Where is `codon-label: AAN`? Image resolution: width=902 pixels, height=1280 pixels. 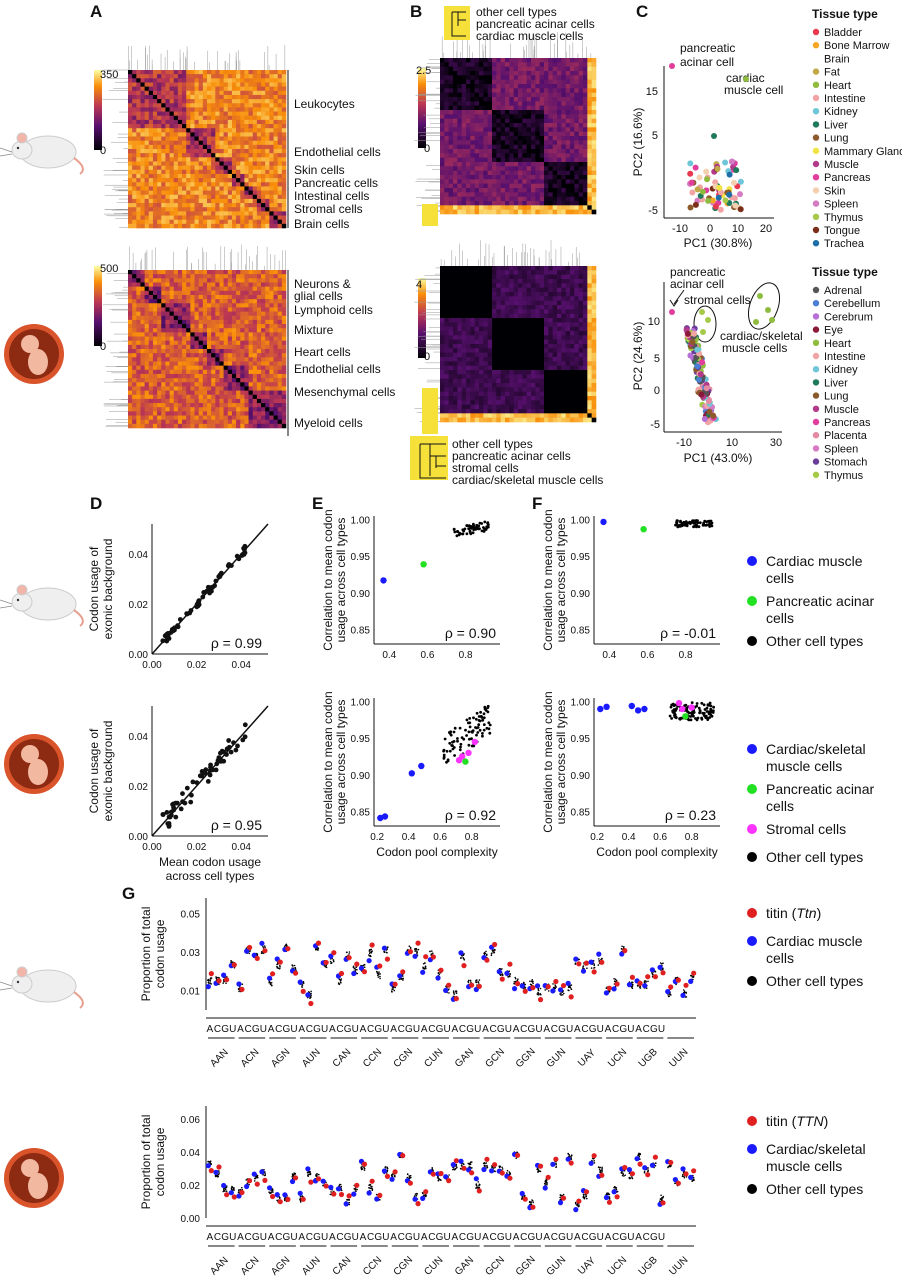 codon-label: AAN is located at coordinates (219, 1058).